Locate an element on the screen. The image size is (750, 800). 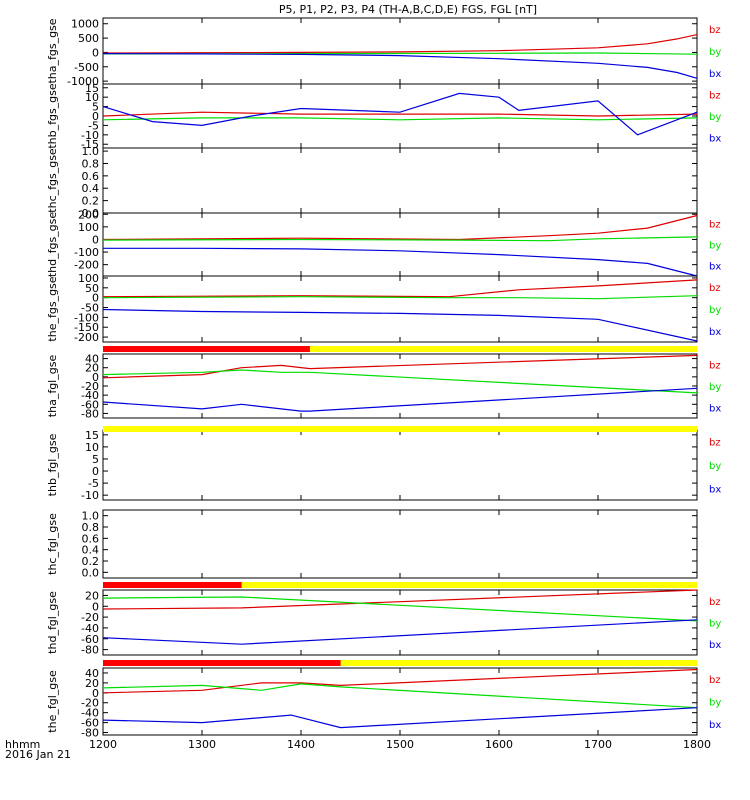
y-tick-label: 20 is located at coordinates (92, 368).